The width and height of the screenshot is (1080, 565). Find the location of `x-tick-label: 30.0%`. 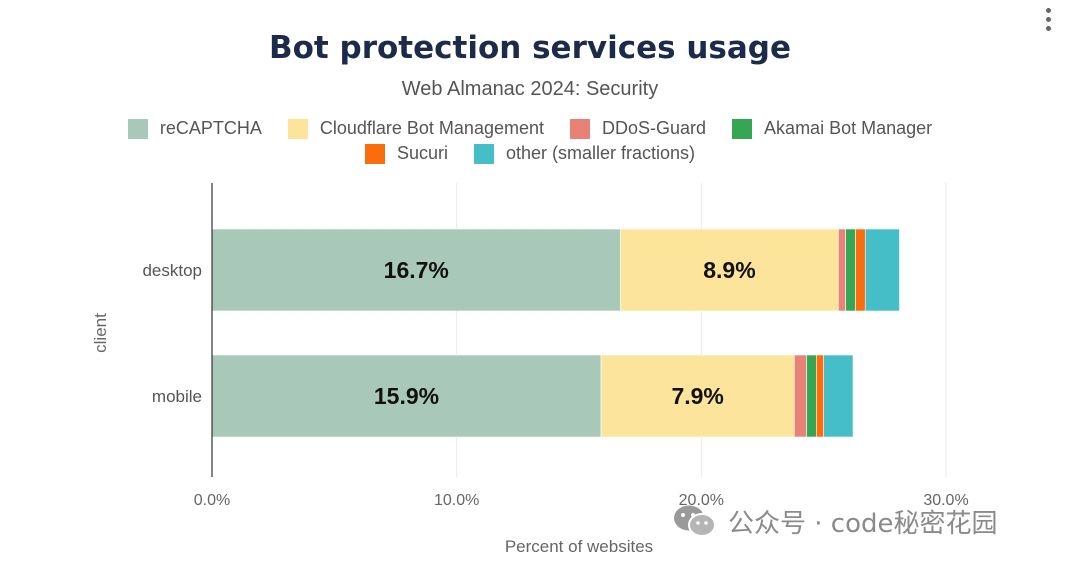

x-tick-label: 30.0% is located at coordinates (945, 500).